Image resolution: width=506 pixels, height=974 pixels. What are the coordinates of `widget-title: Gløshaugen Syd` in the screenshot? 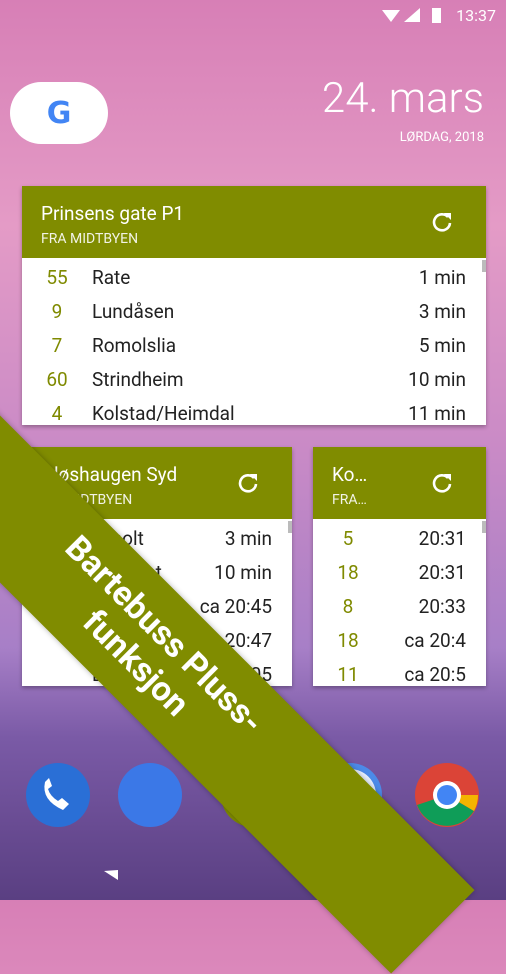 It's located at (109, 474).